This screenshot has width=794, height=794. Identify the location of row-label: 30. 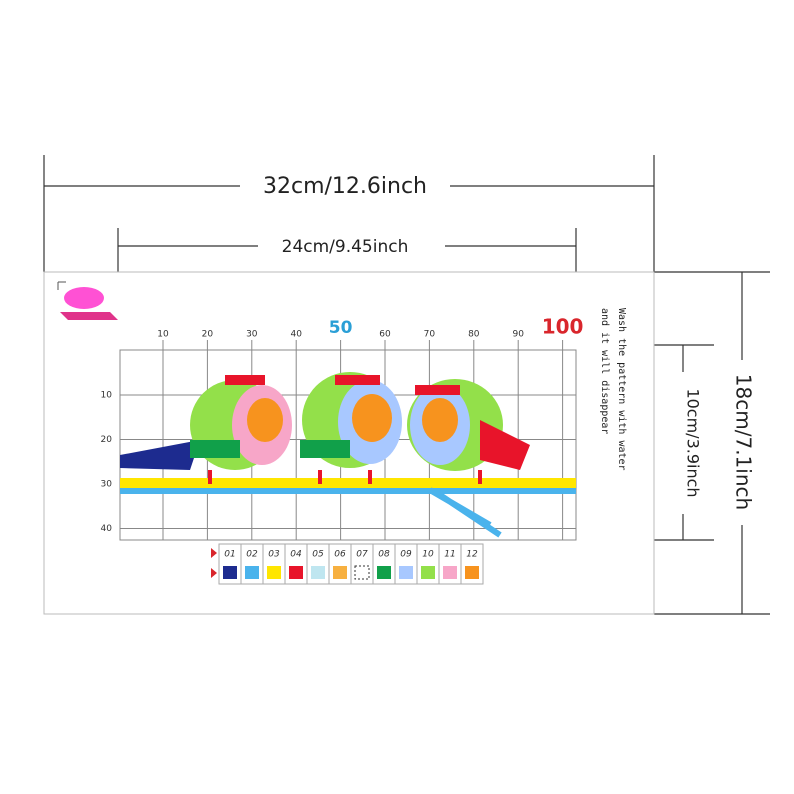
(107, 485).